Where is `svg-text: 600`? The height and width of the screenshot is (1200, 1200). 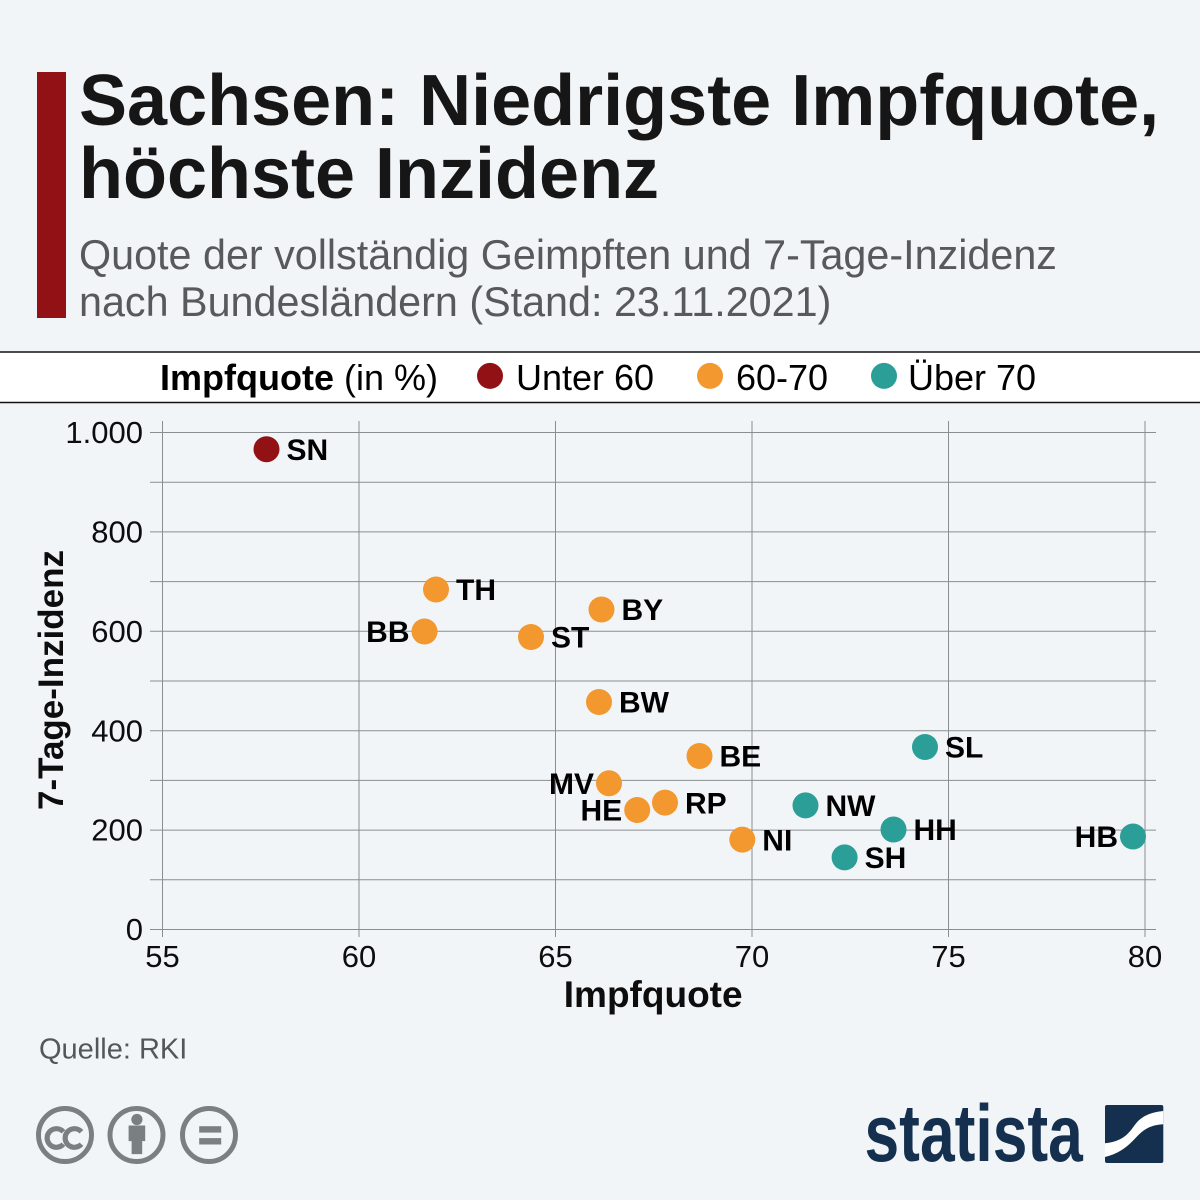
svg-text: 600 is located at coordinates (117, 631).